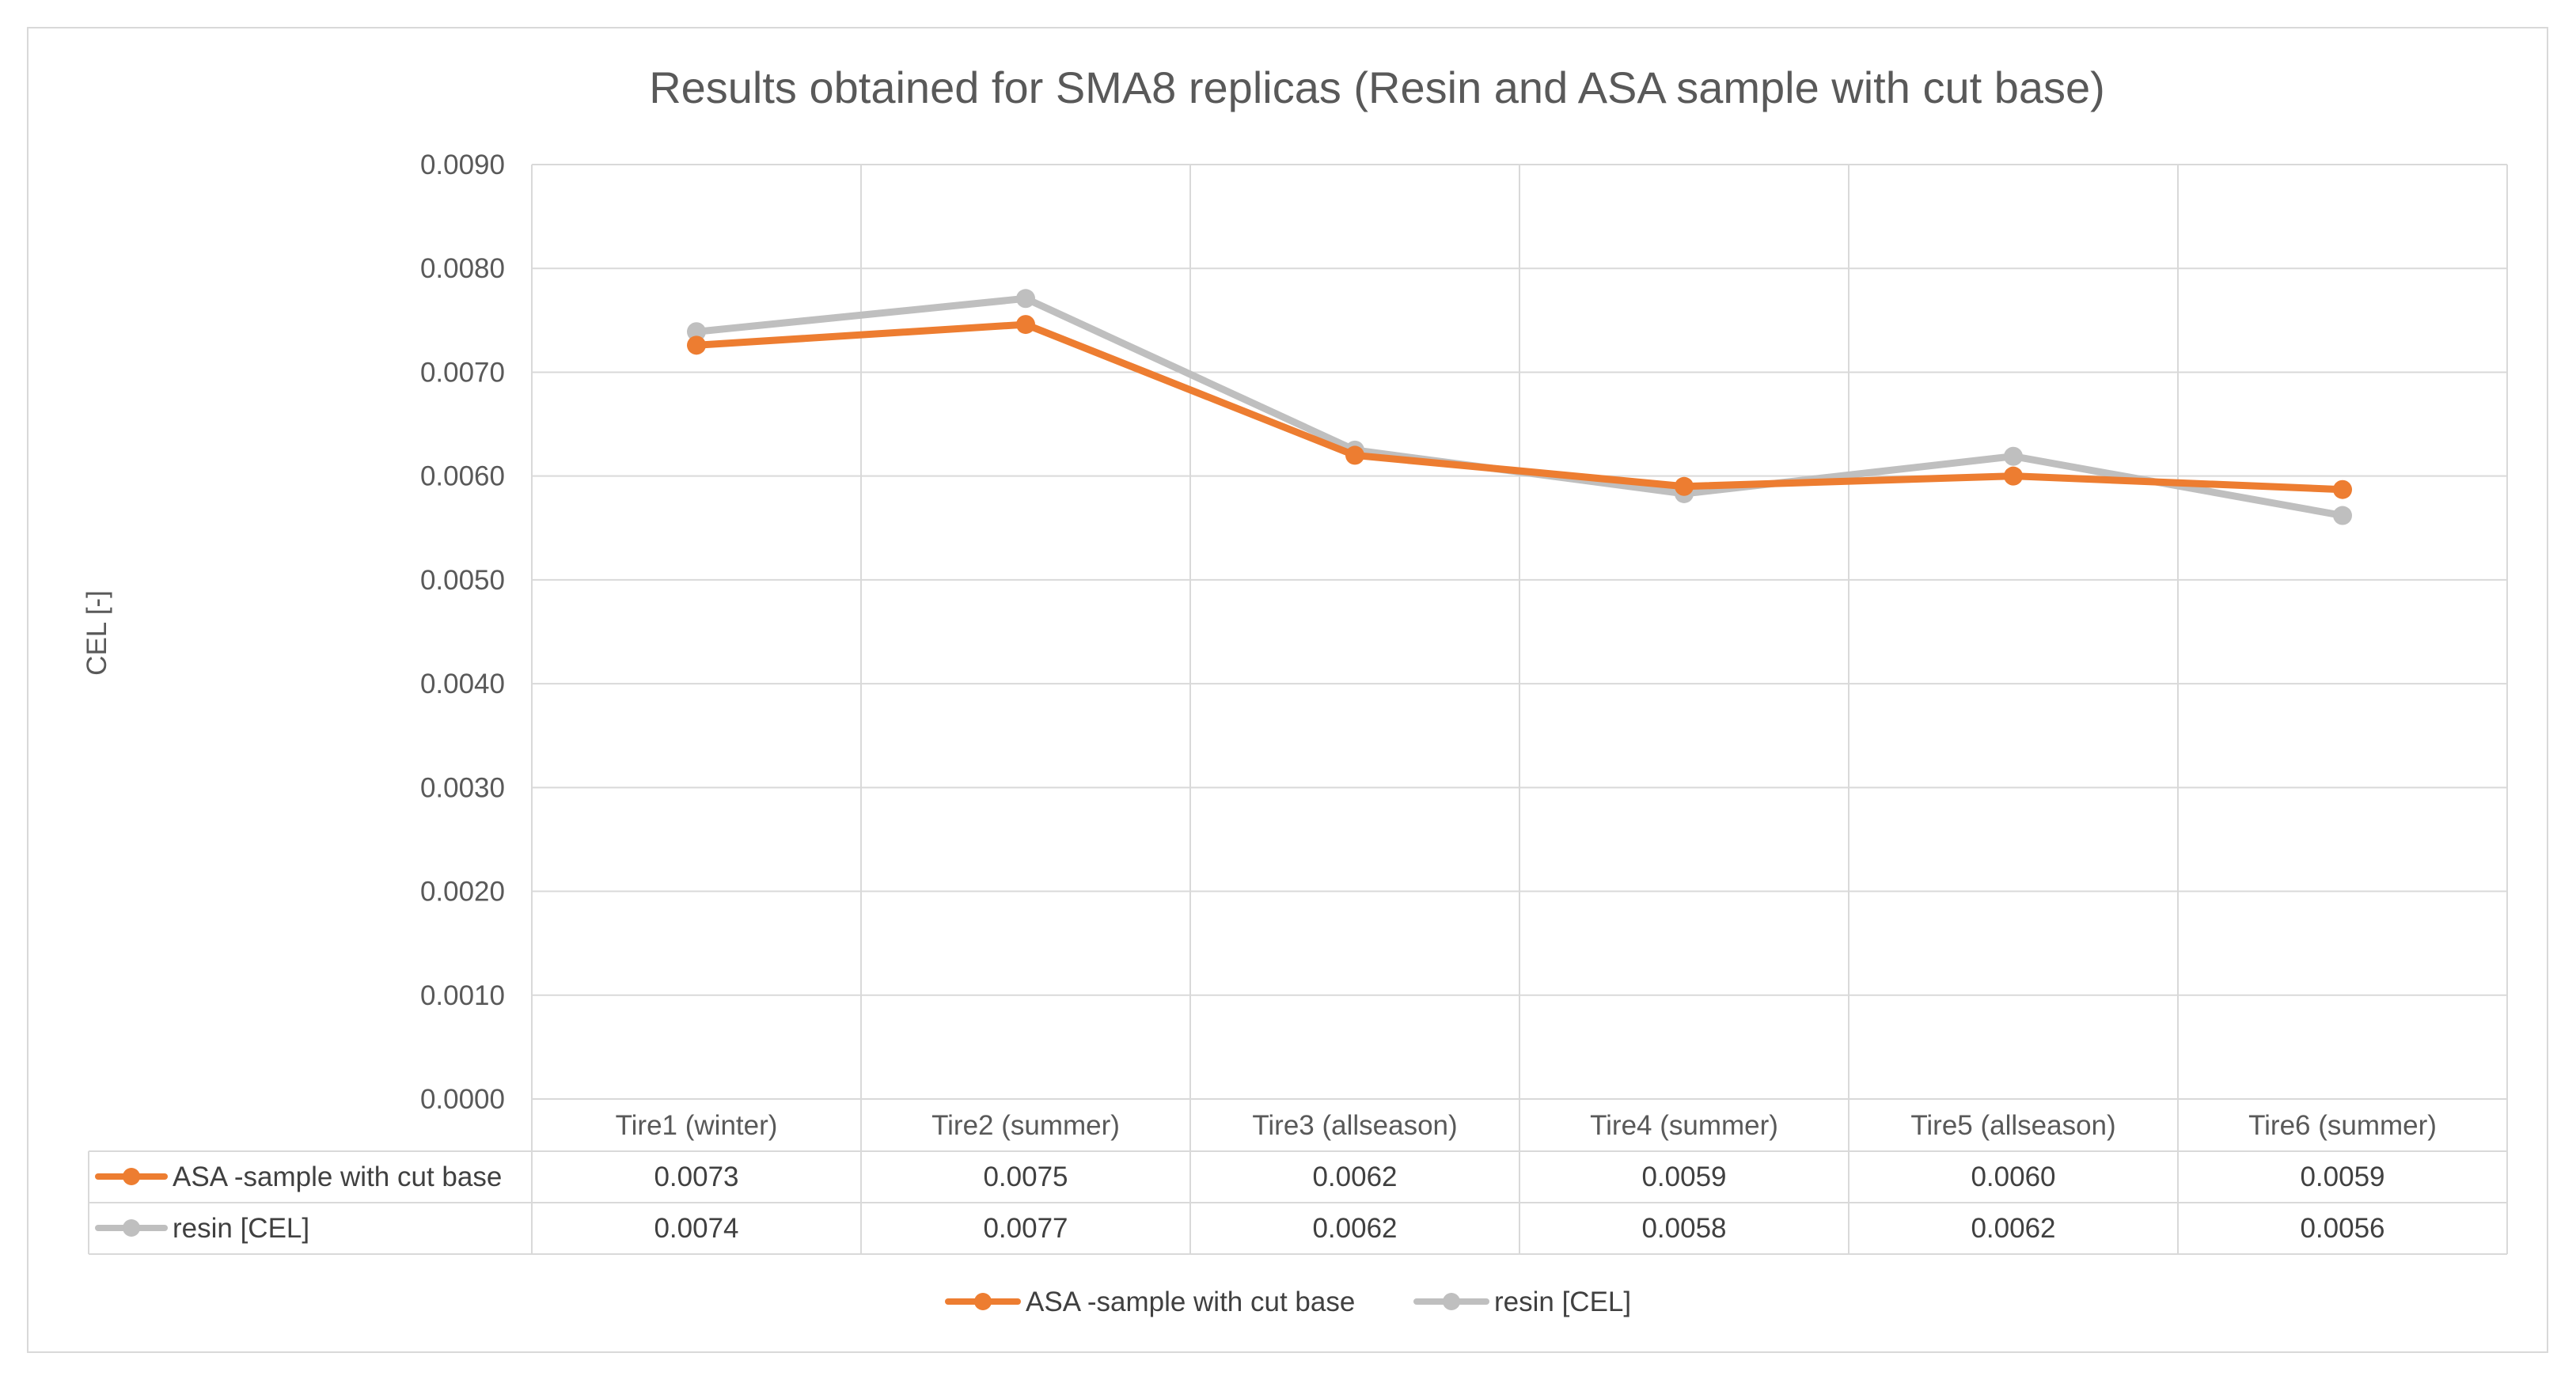 The height and width of the screenshot is (1387, 2576). I want to click on y-tick-label: 0.0050, so click(462, 581).